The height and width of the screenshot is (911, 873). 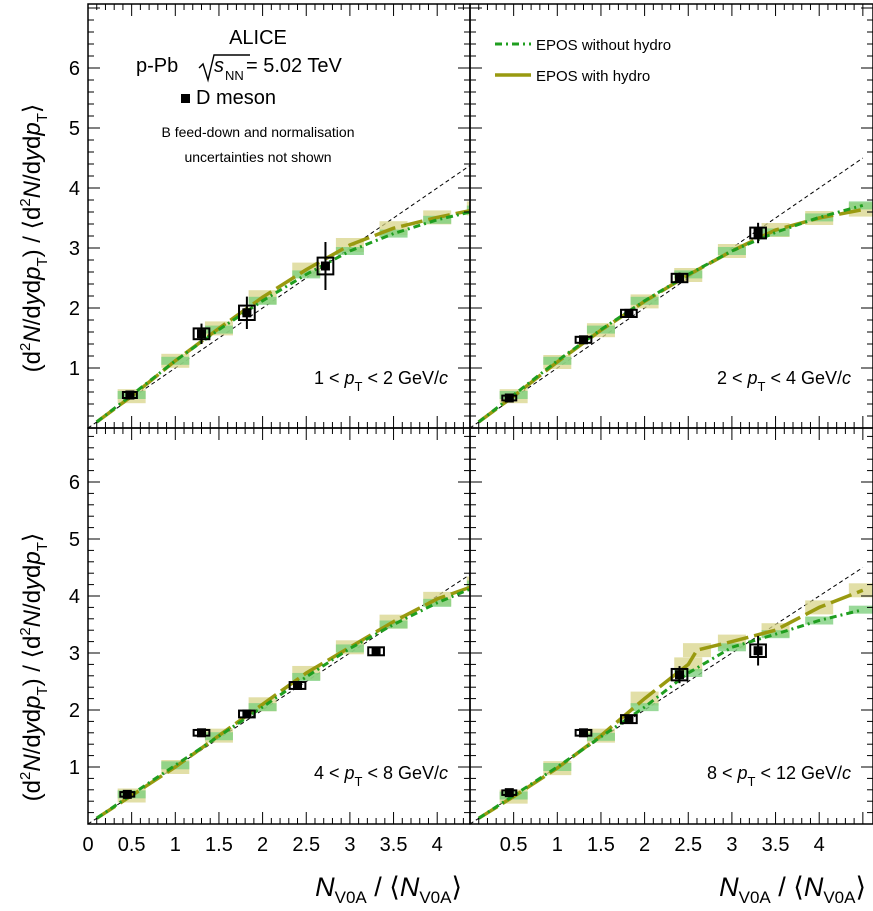 What do you see at coordinates (388, 889) in the screenshot?
I see `x-axis-title-left: NV0A / ⟨NV0A⟩` at bounding box center [388, 889].